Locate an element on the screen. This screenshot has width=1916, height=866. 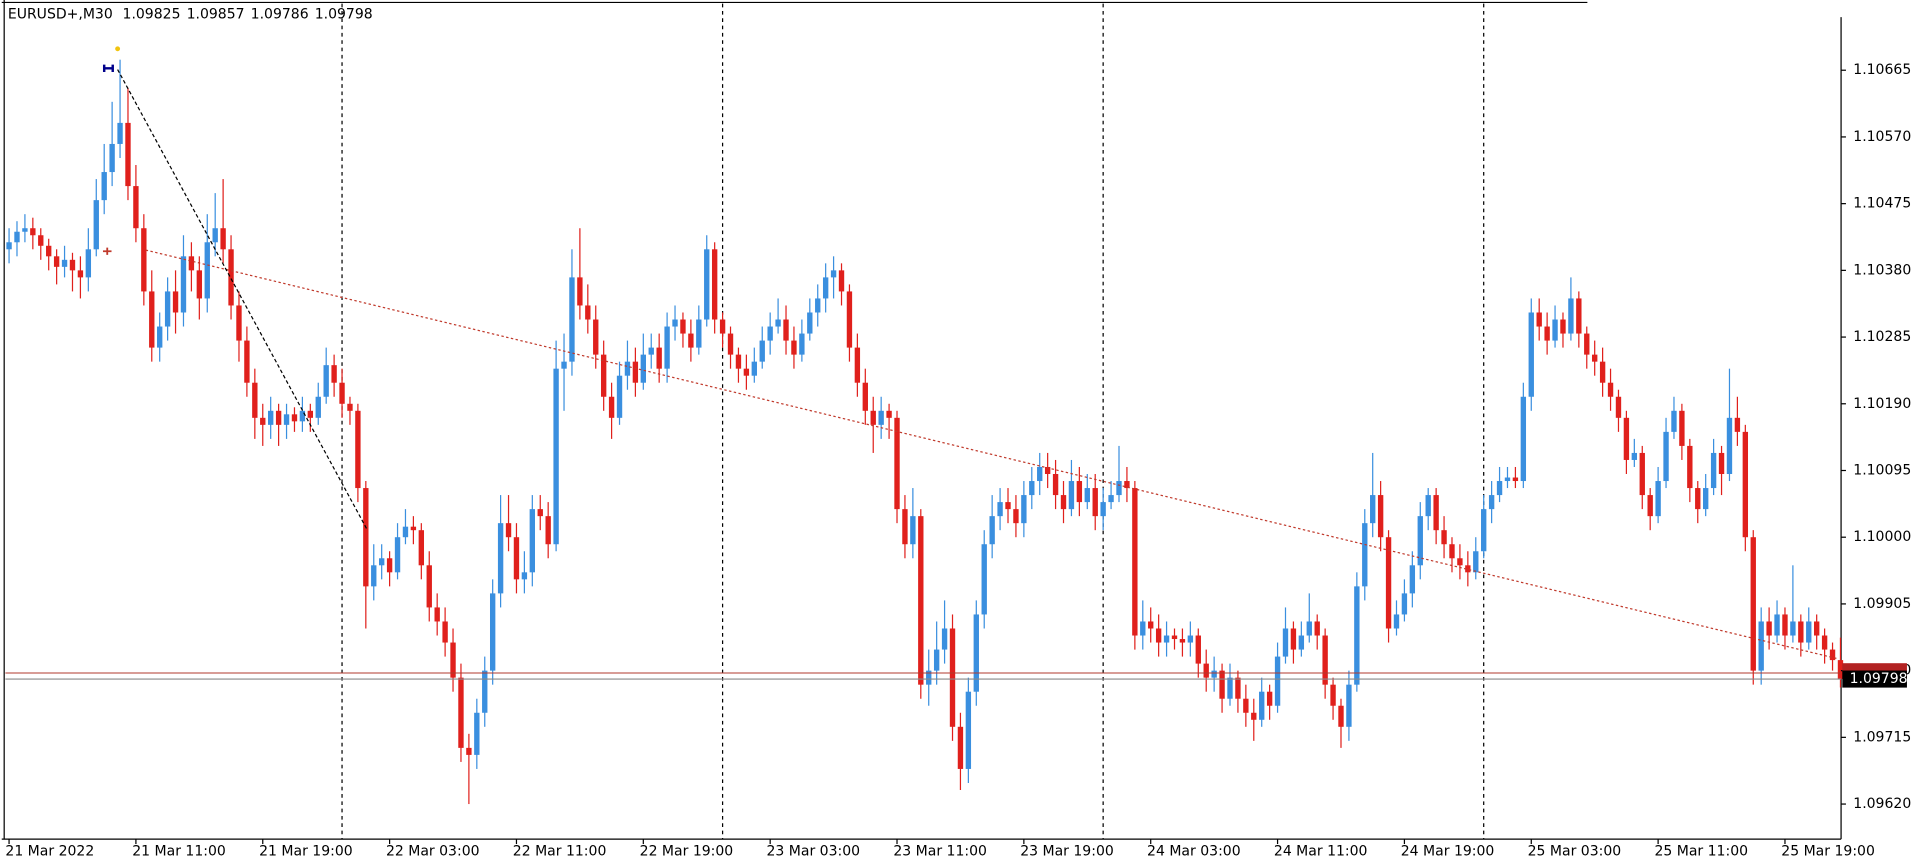
y-tick-label: 1.10570 is located at coordinates (1882, 137).